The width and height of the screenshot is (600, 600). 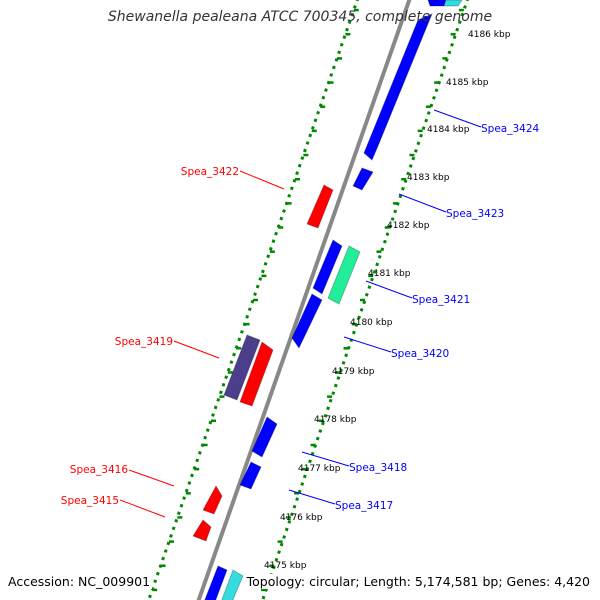 What do you see at coordinates (319, 469) in the screenshot?
I see `tick-label: 4177 kbp` at bounding box center [319, 469].